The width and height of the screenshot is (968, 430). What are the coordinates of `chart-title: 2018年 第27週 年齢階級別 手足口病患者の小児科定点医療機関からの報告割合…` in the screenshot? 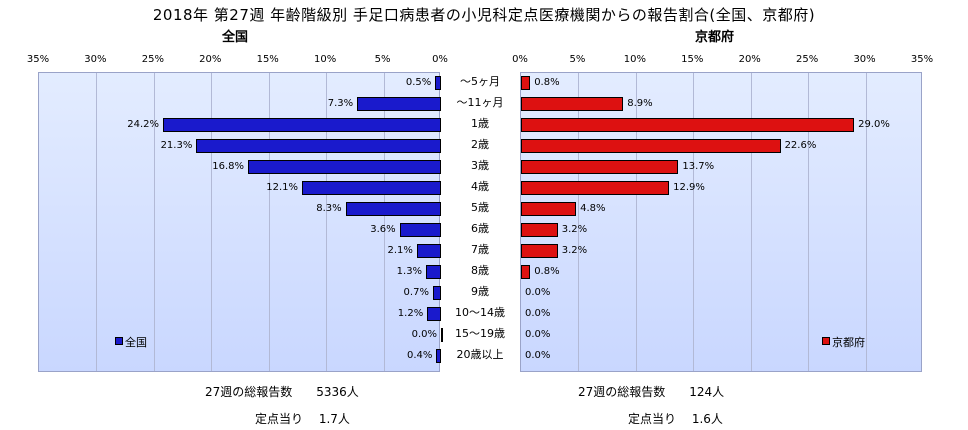 It's located at (484, 15).